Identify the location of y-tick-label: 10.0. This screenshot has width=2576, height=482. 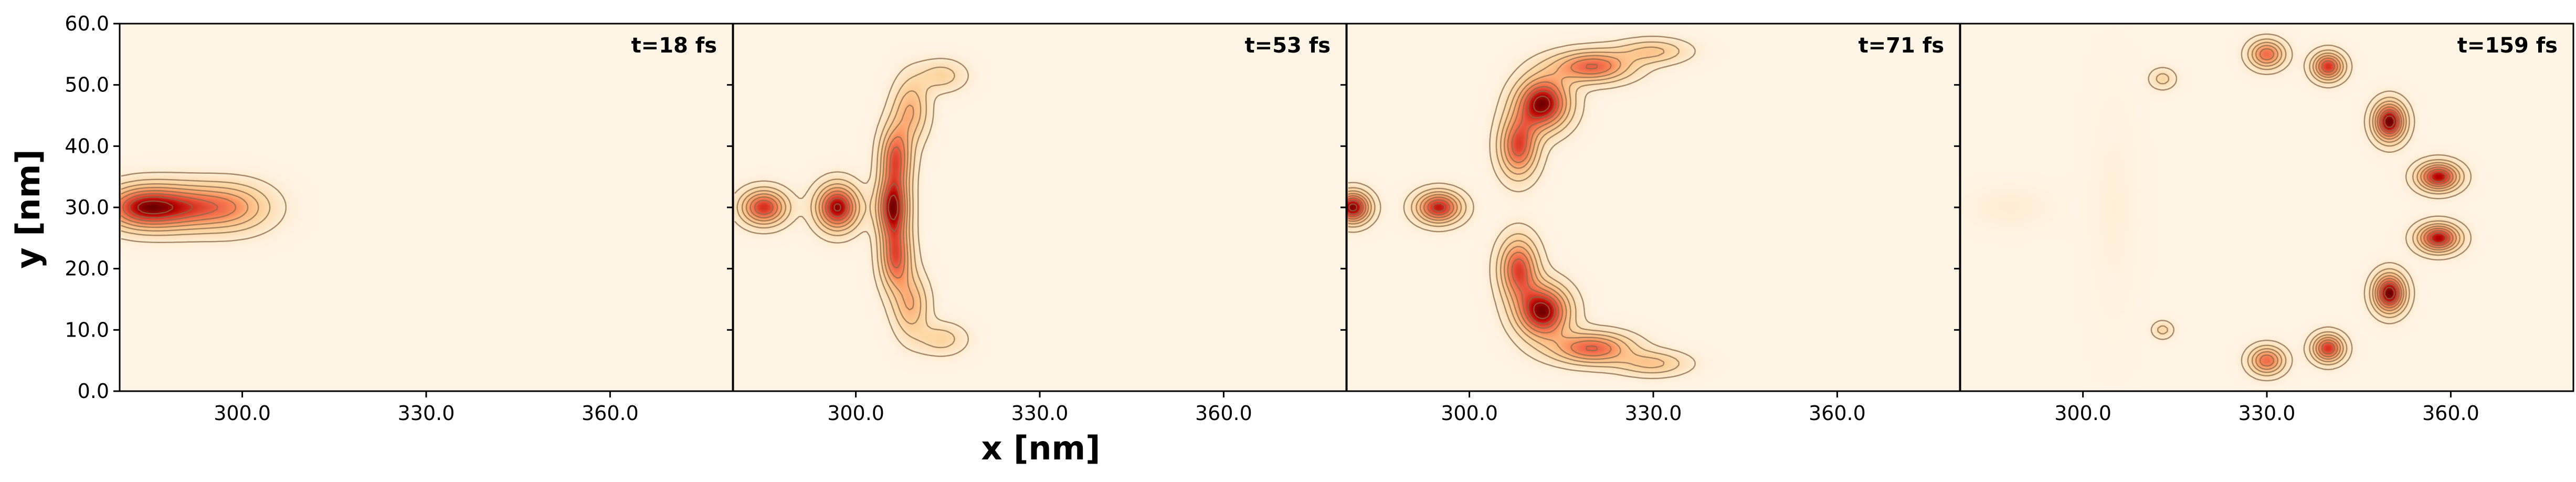
(87, 329).